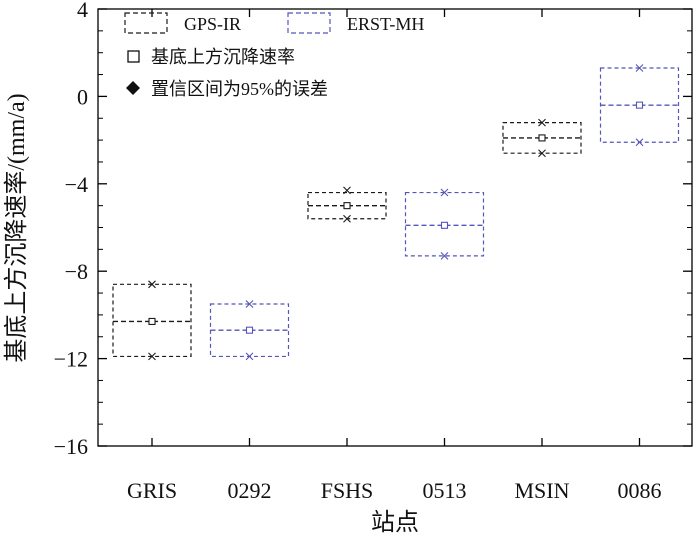  I want to click on legend-square-marker, so click(133, 56).